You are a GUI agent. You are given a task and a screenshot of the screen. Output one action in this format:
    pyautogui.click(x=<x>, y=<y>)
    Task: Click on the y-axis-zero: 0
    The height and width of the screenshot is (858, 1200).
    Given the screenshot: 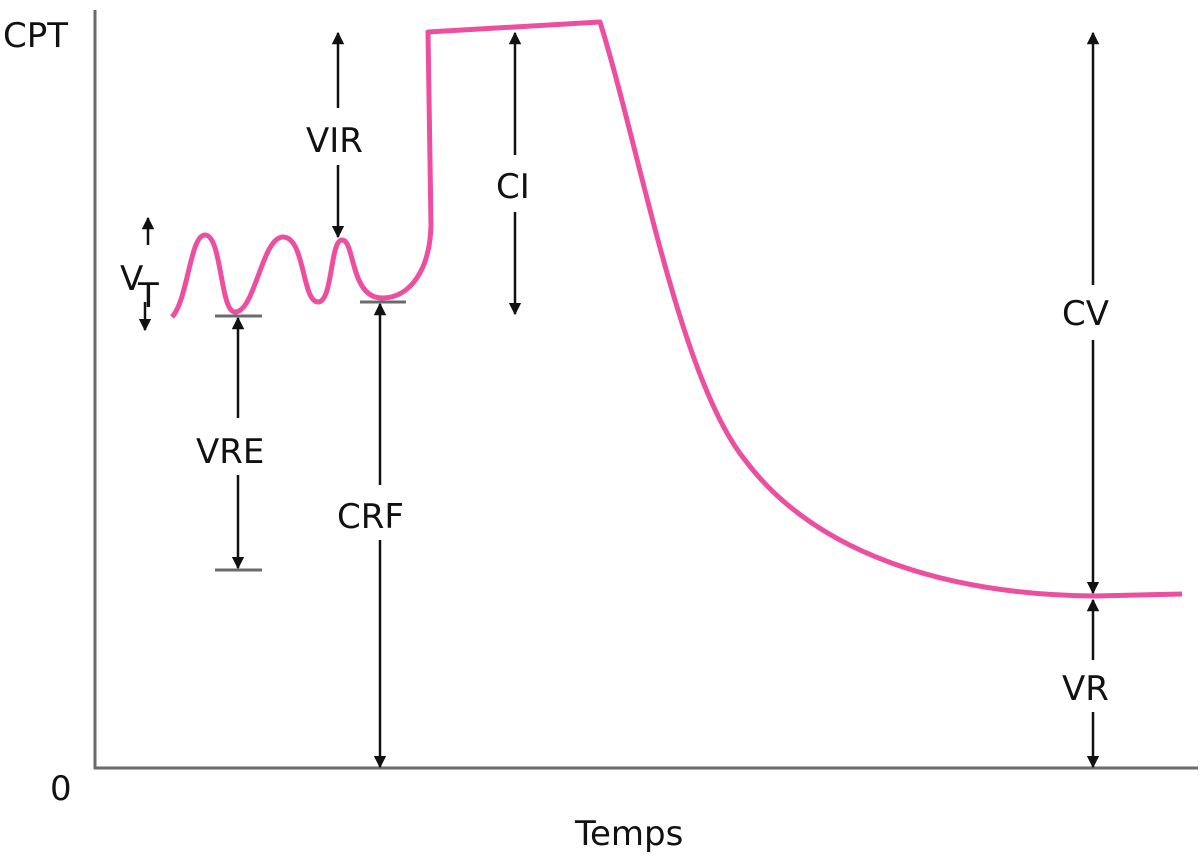 What is the action you would take?
    pyautogui.click(x=61, y=789)
    